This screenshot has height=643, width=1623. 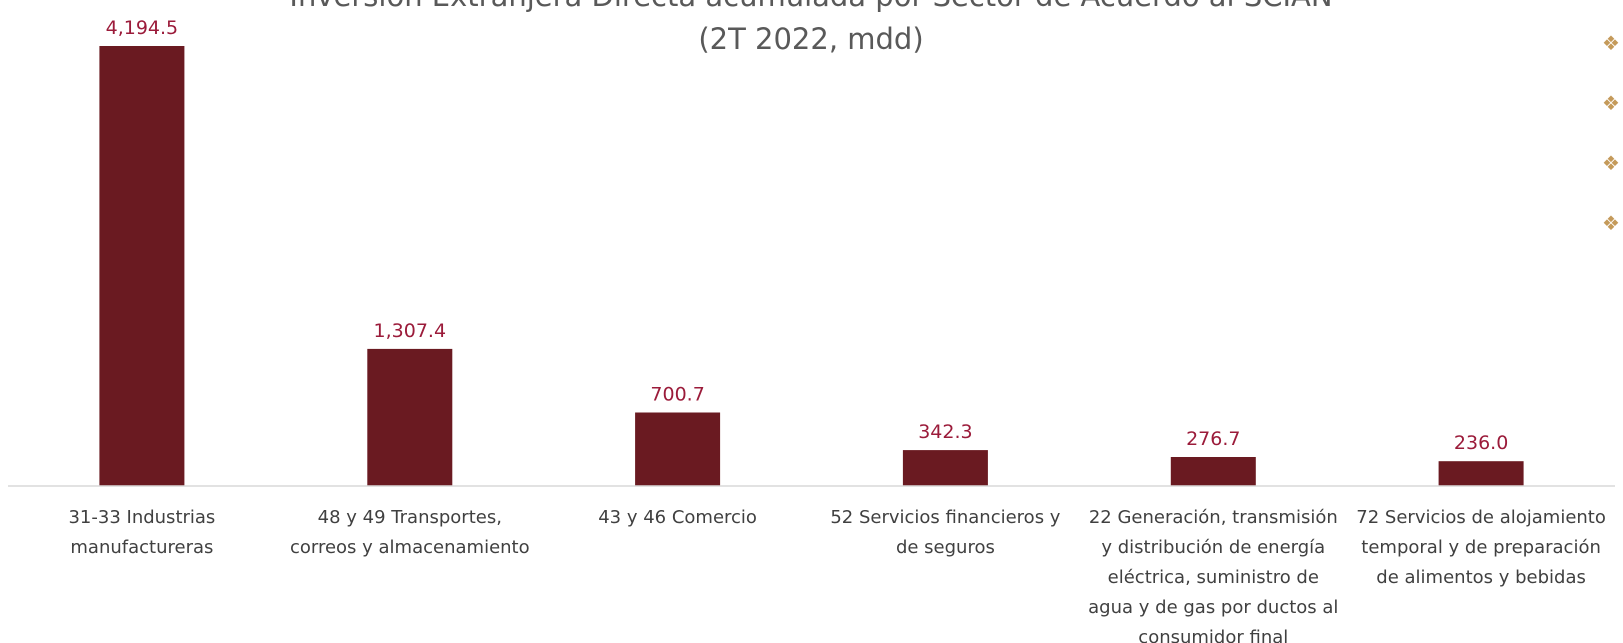 I want to click on category-label-line: 52 Servicios financieros y, so click(x=945, y=517).